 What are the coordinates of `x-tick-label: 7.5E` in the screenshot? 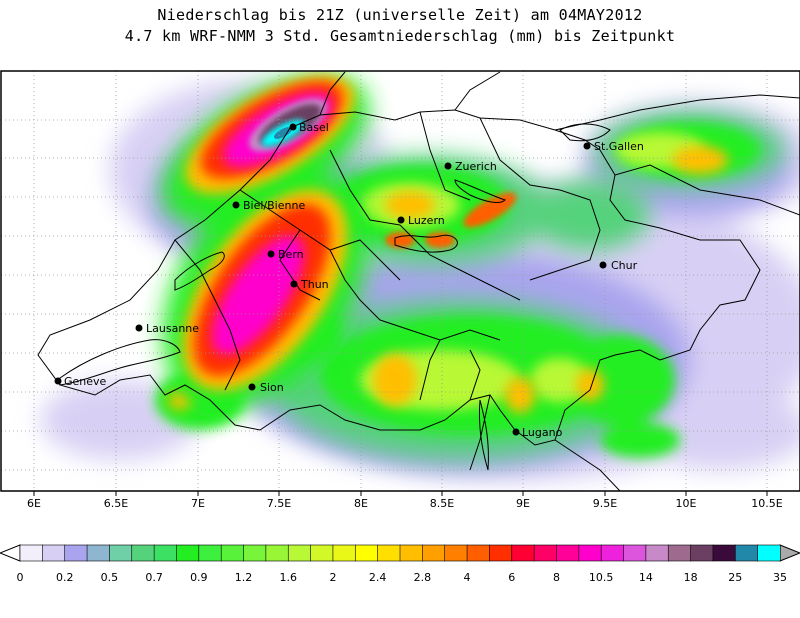 It's located at (279, 503).